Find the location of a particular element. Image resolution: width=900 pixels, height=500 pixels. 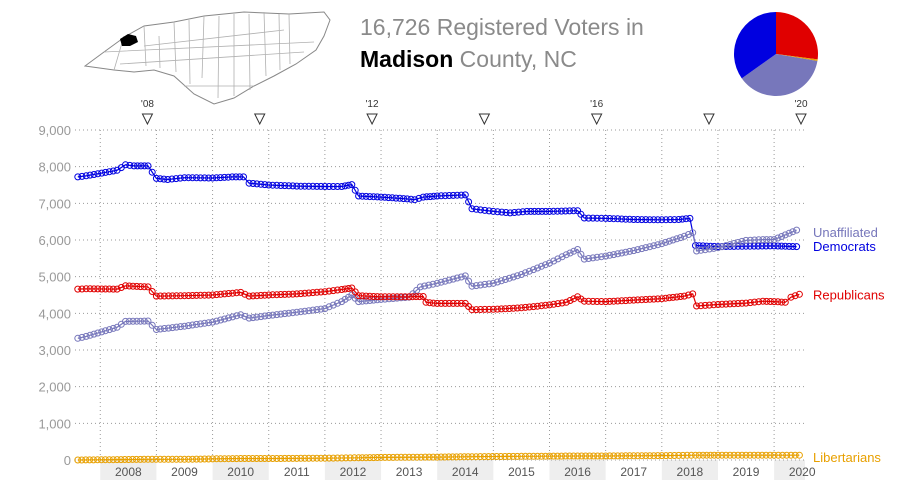

y-tick-label: 4,000 is located at coordinates (54, 313).